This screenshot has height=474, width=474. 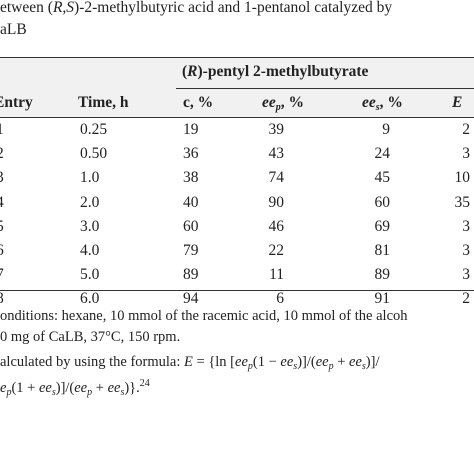 What do you see at coordinates (237, 117) in the screenshot?
I see `header-rule` at bounding box center [237, 117].